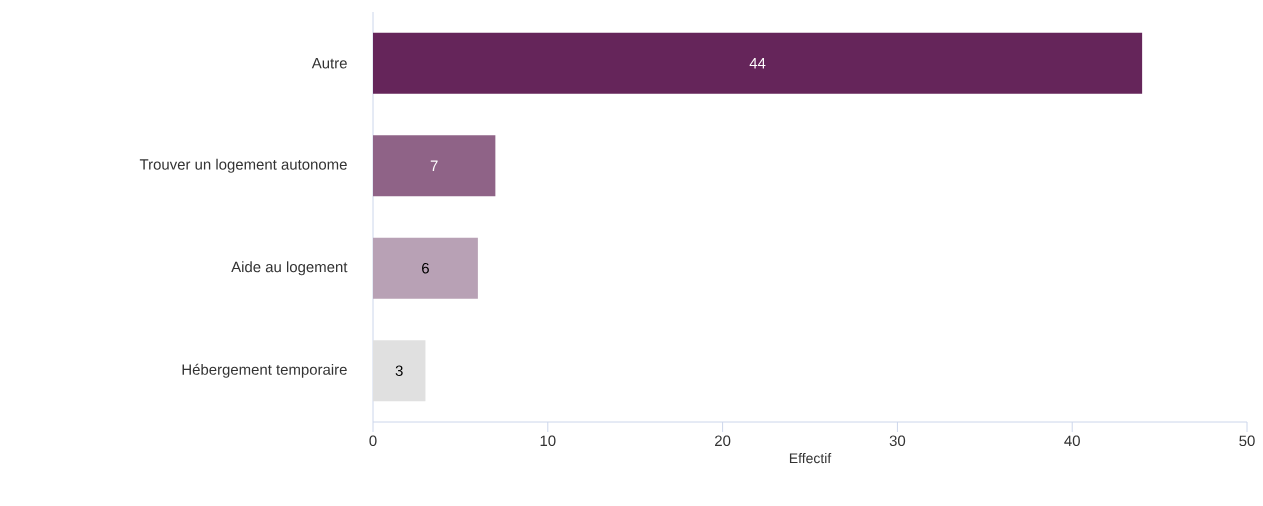 The image size is (1263, 506). Describe the element at coordinates (243, 165) in the screenshot. I see `y-tick-label: Trouver un logement autonome` at that location.